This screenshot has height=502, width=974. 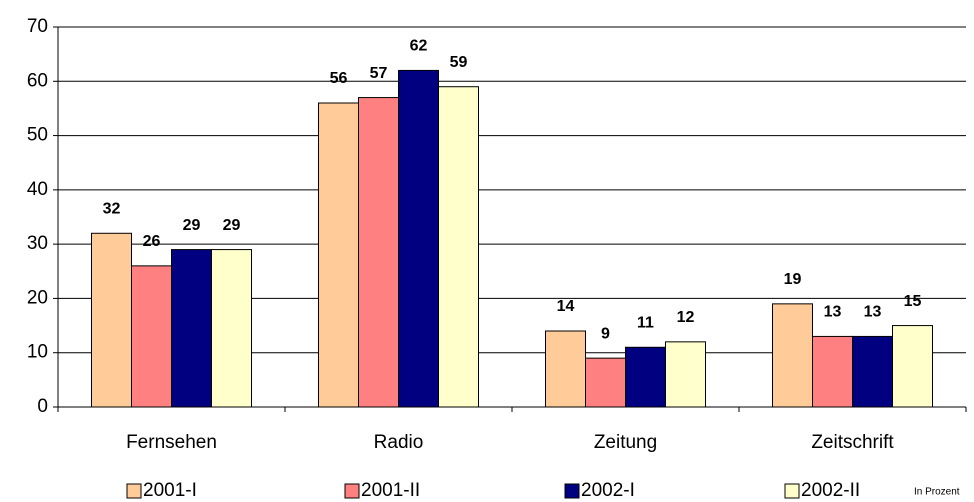 I want to click on legend-label: 2001-I, so click(x=170, y=490).